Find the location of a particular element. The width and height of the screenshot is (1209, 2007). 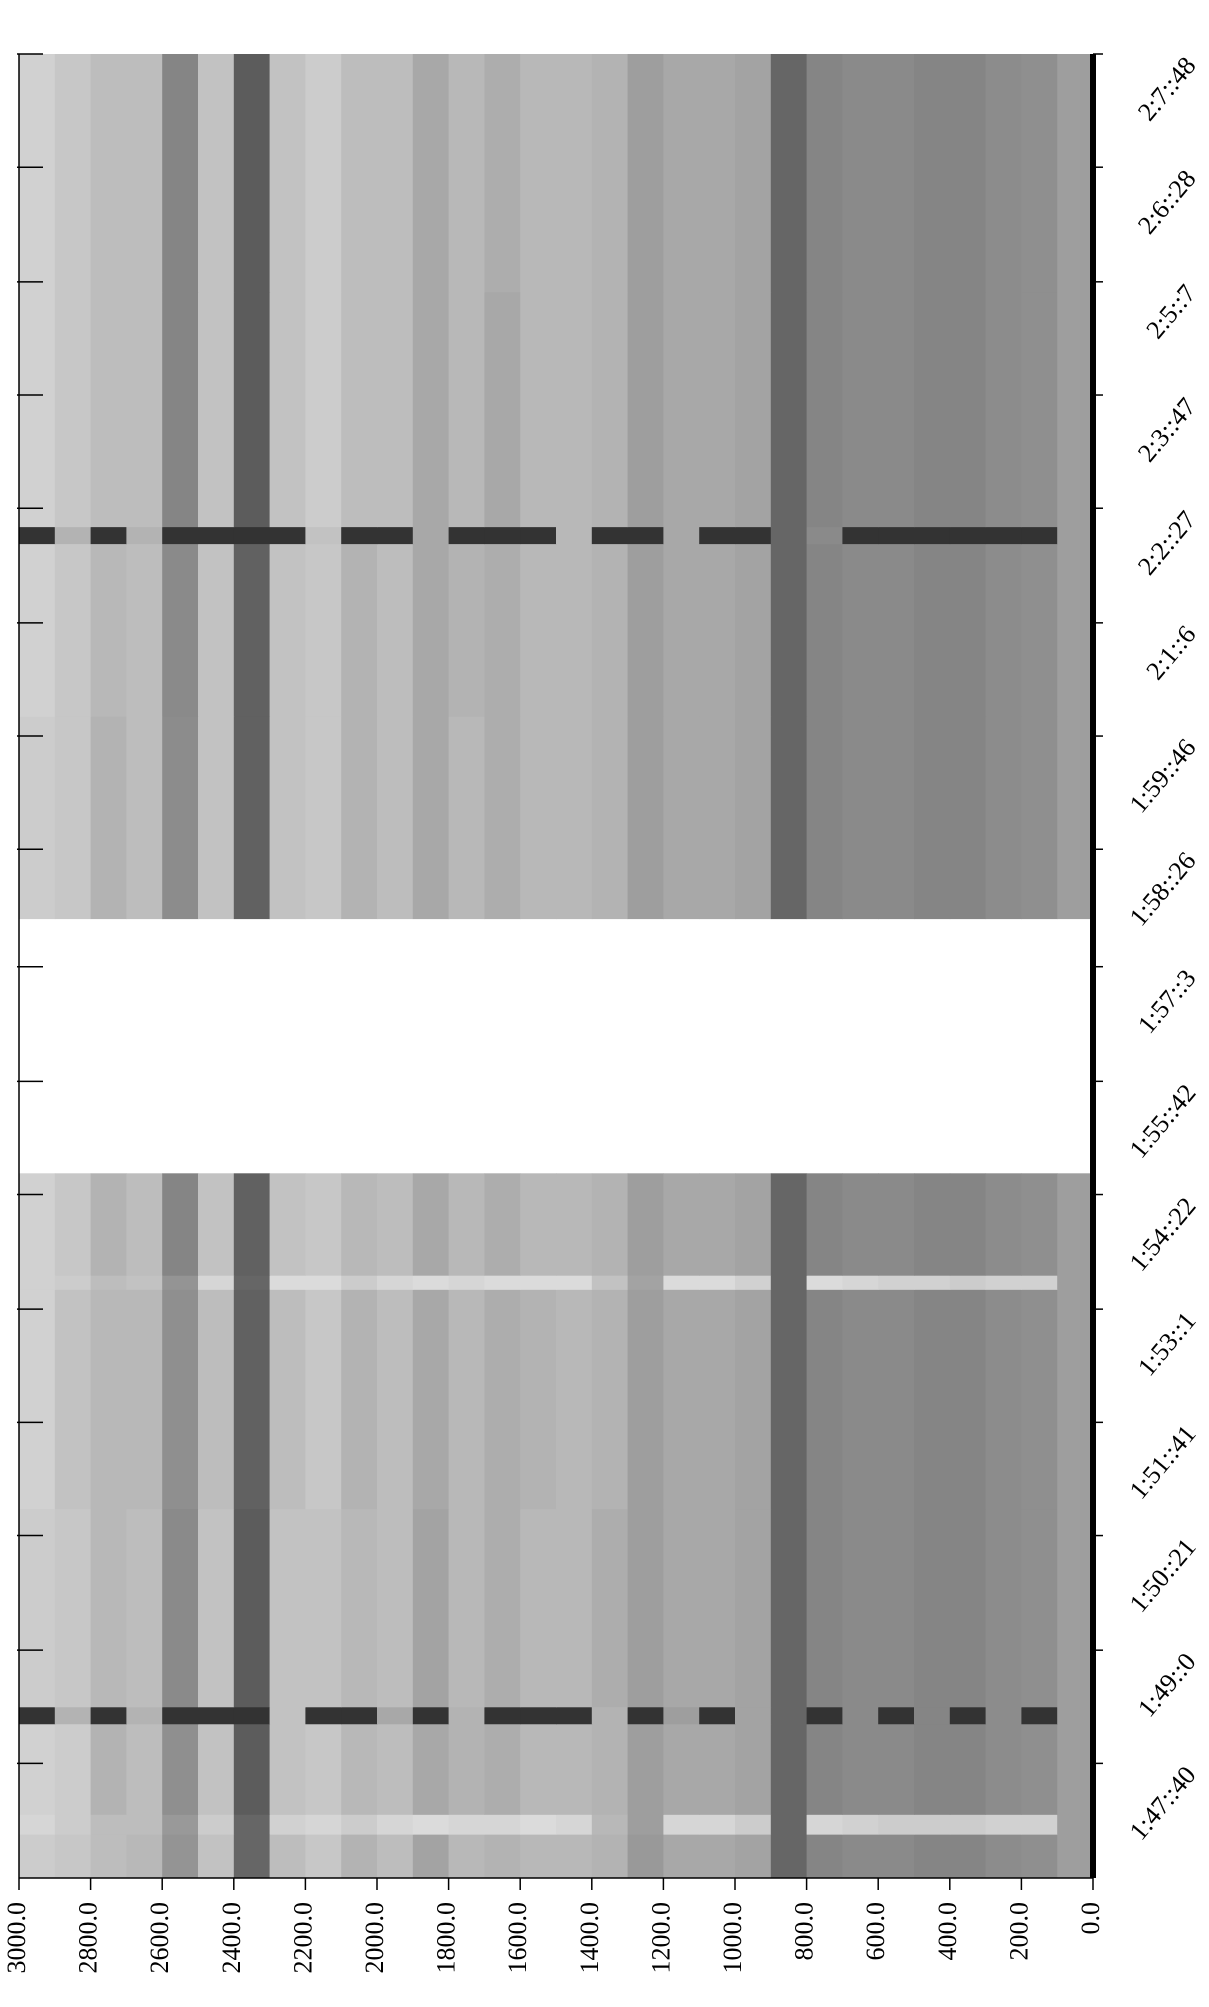

y-tick-label: 1:47::40 is located at coordinates (1163, 1803).